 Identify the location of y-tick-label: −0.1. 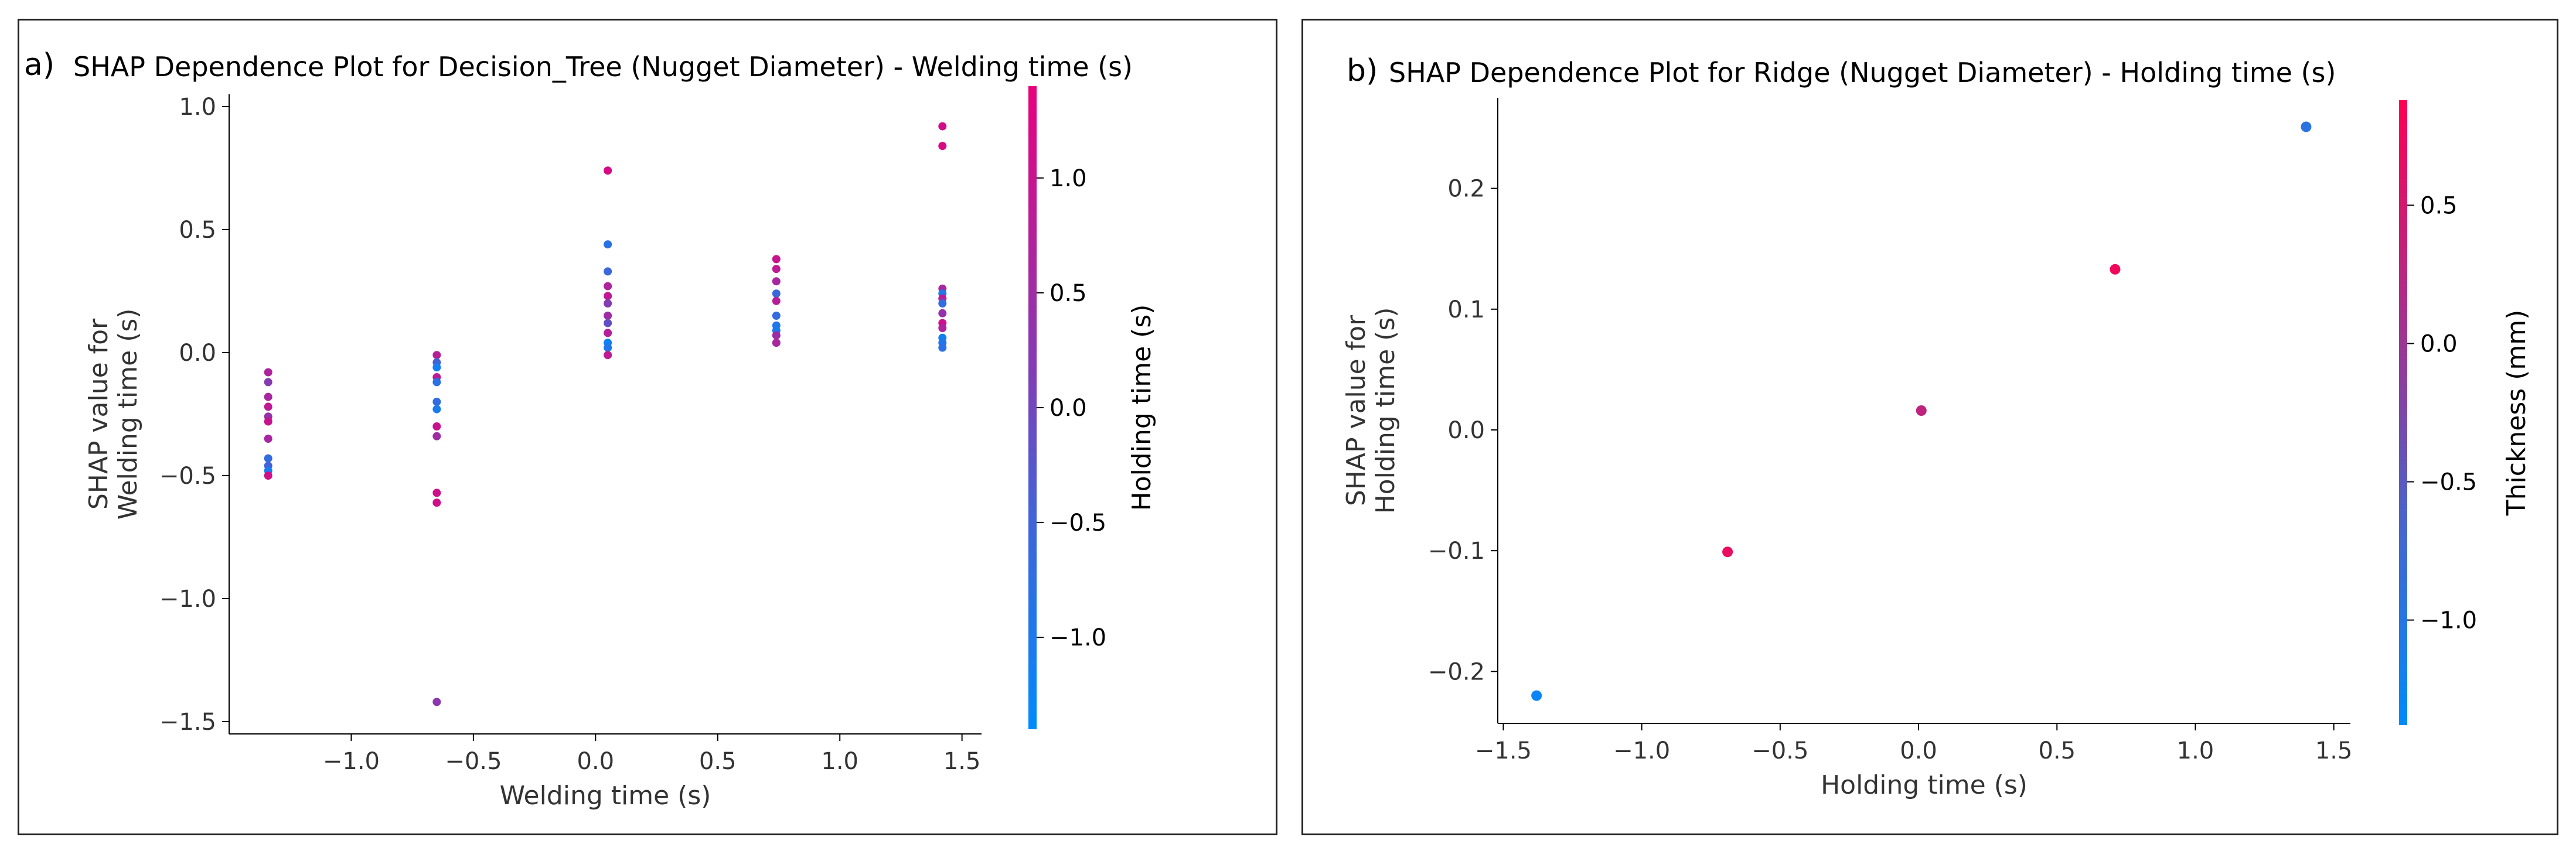
(1456, 551).